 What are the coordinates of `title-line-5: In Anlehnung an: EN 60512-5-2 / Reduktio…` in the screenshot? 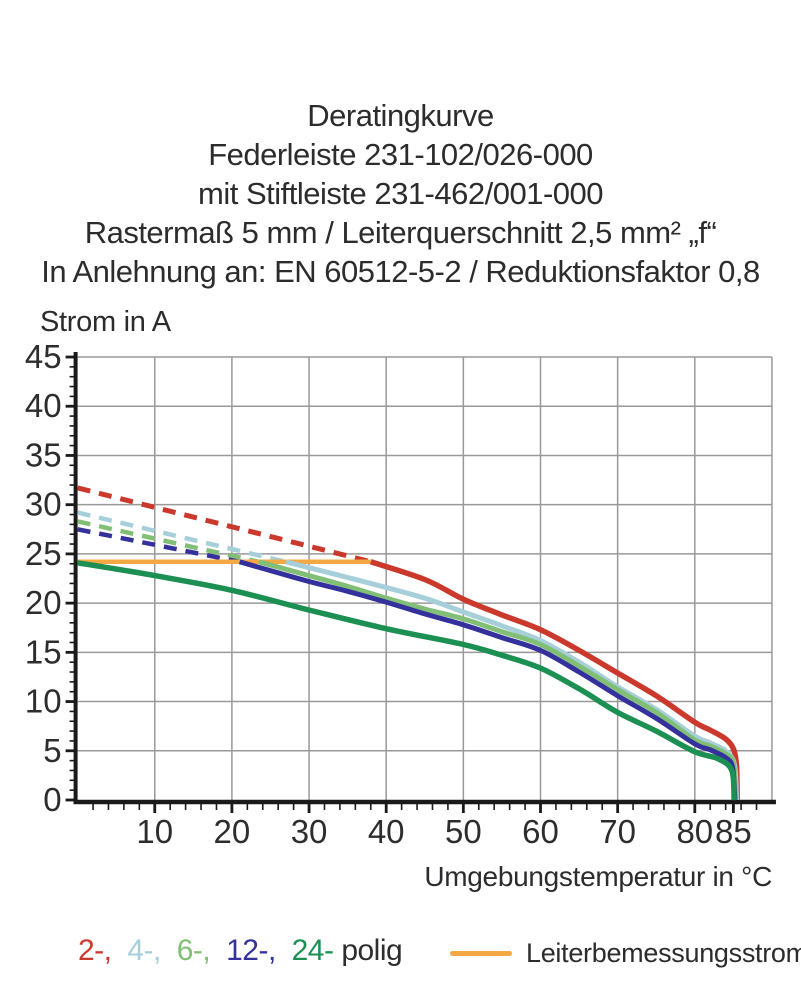 It's located at (400, 271).